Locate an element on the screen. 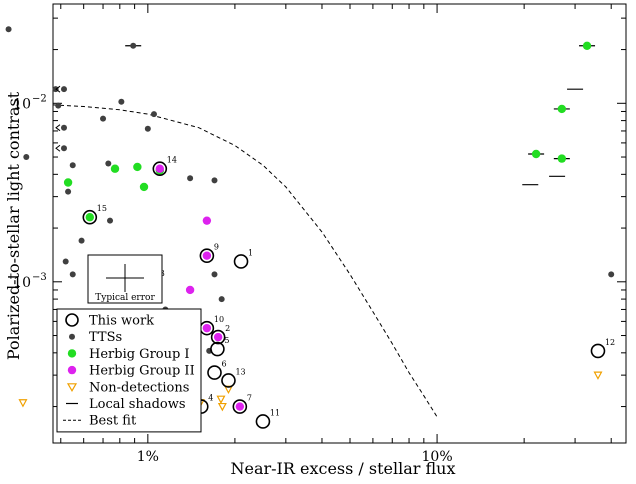 The height and width of the screenshot is (484, 636). this-work-label: 10 is located at coordinates (219, 319).